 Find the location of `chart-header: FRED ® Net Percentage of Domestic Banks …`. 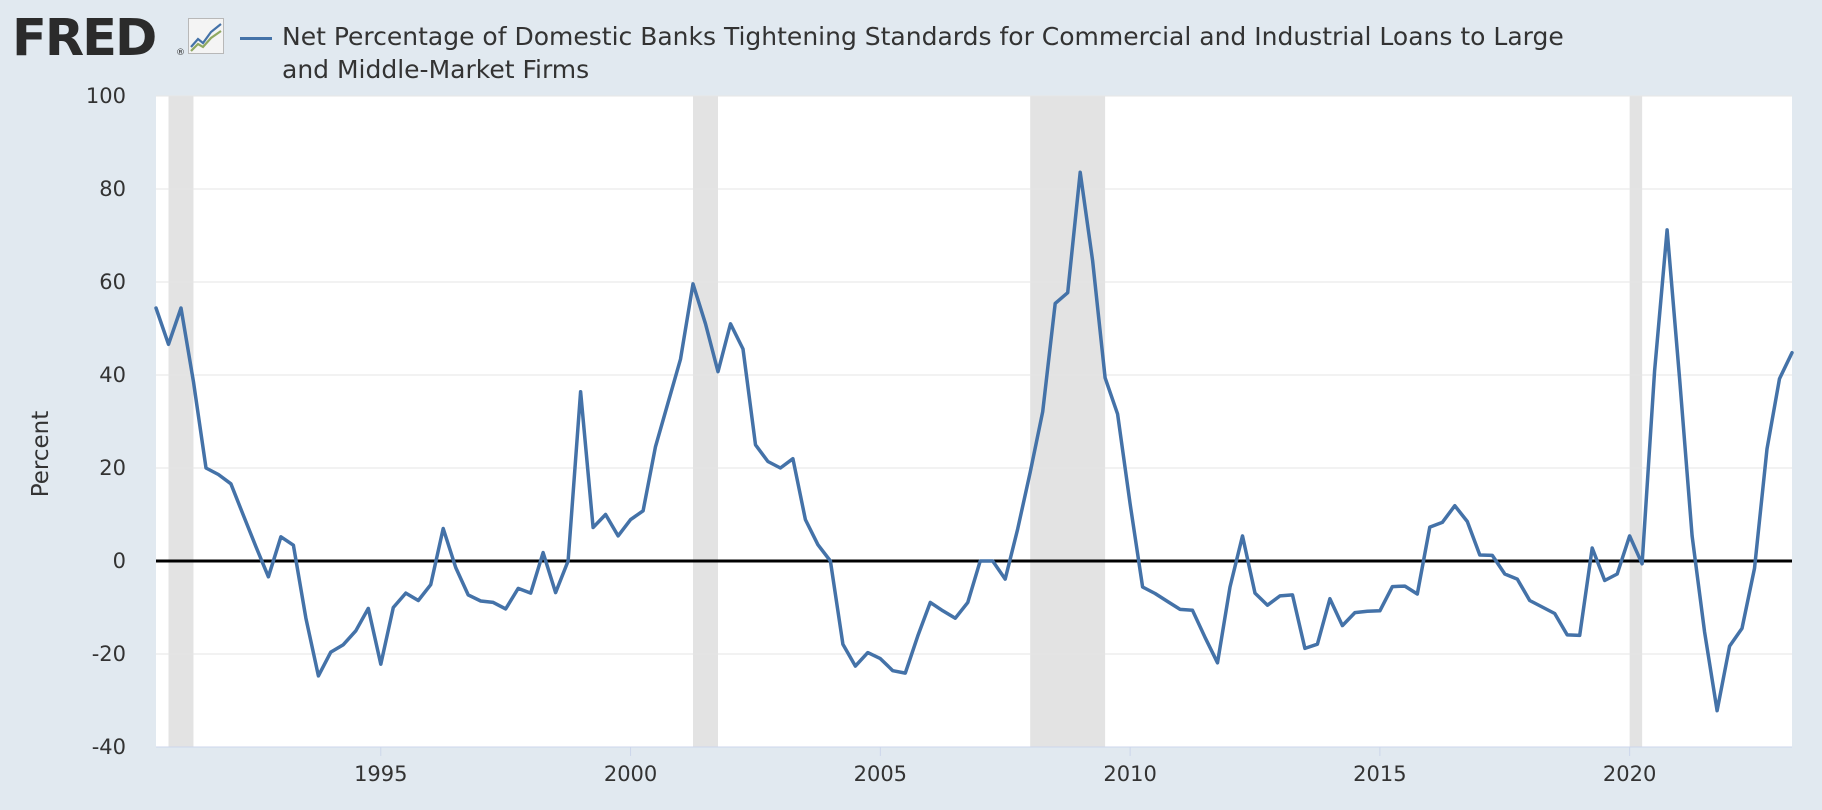

chart-header: FRED ® Net Percentage of Domestic Banks … is located at coordinates (911, 47).